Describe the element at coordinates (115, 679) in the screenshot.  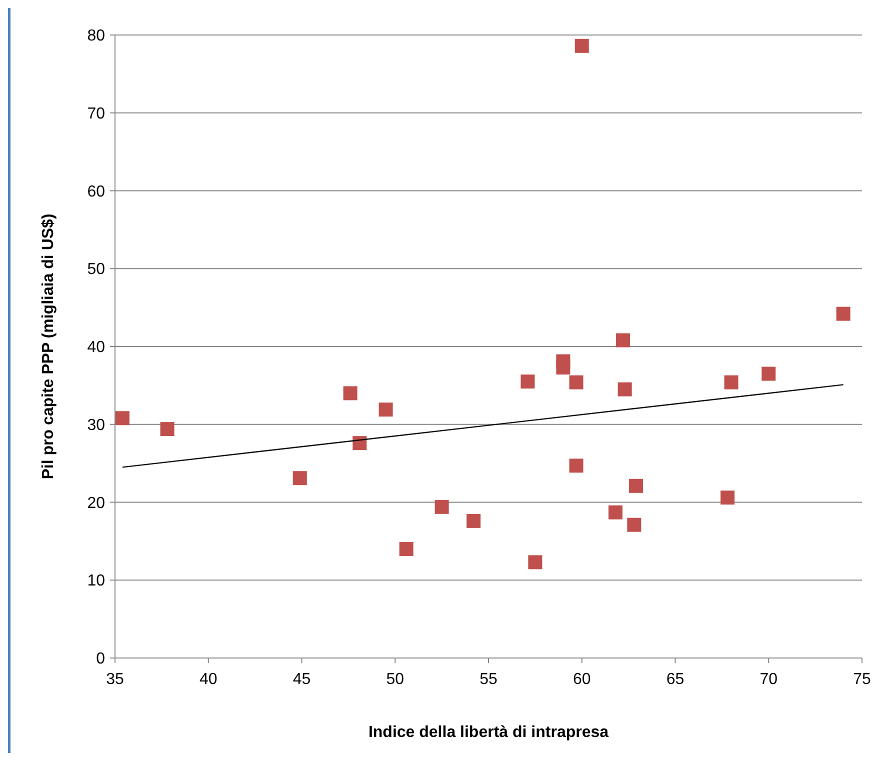
I see `x-tick-label: 35` at that location.